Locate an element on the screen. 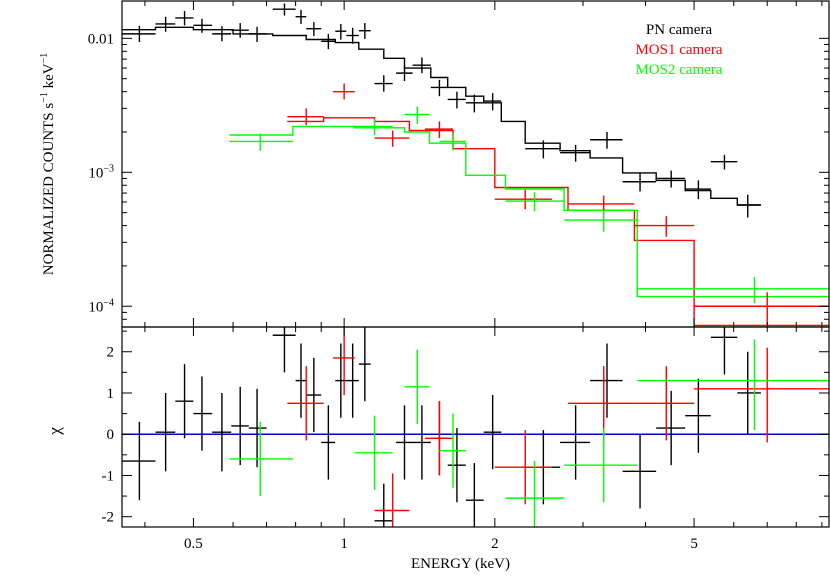 This screenshot has width=830, height=578. y-tick-exp: −4 is located at coordinates (108, 302).